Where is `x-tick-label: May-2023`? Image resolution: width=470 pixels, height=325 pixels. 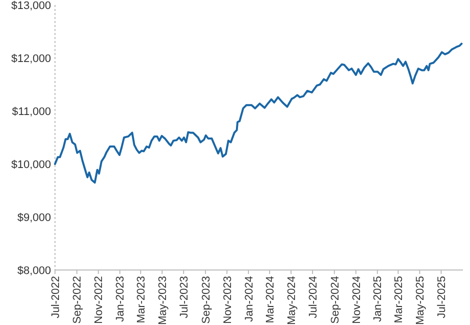 x-tick-label: May-2023 is located at coordinates (162, 300).